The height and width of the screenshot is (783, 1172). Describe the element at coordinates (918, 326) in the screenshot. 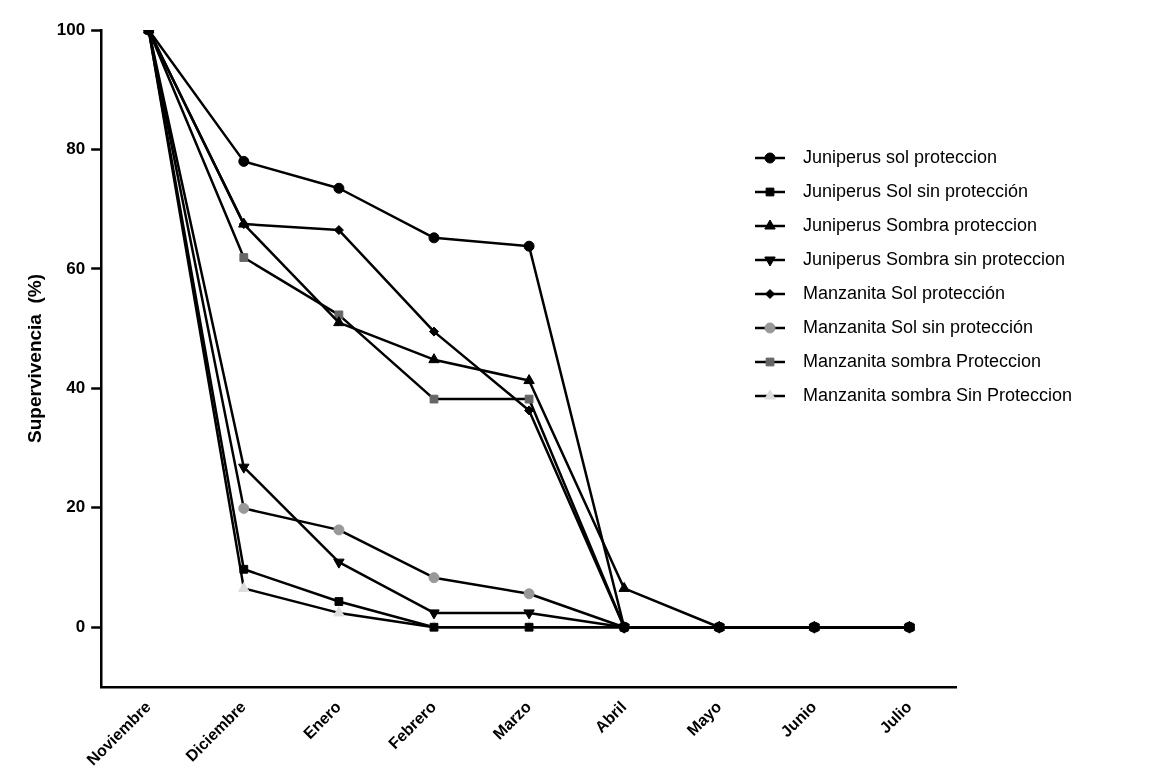

I see `legend-label: Manzanita Sol sin protección` at that location.